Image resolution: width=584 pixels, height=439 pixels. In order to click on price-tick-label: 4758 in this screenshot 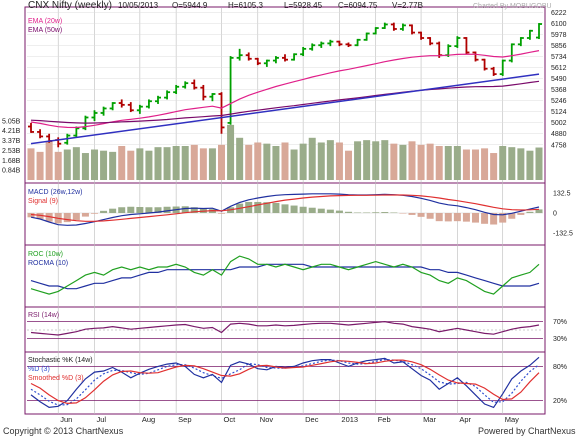, I will do `click(559, 145)`.